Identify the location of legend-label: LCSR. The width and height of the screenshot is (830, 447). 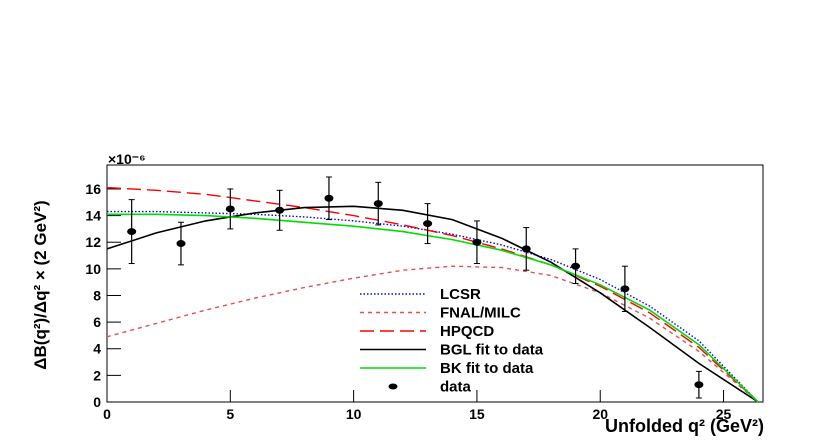
(460, 294).